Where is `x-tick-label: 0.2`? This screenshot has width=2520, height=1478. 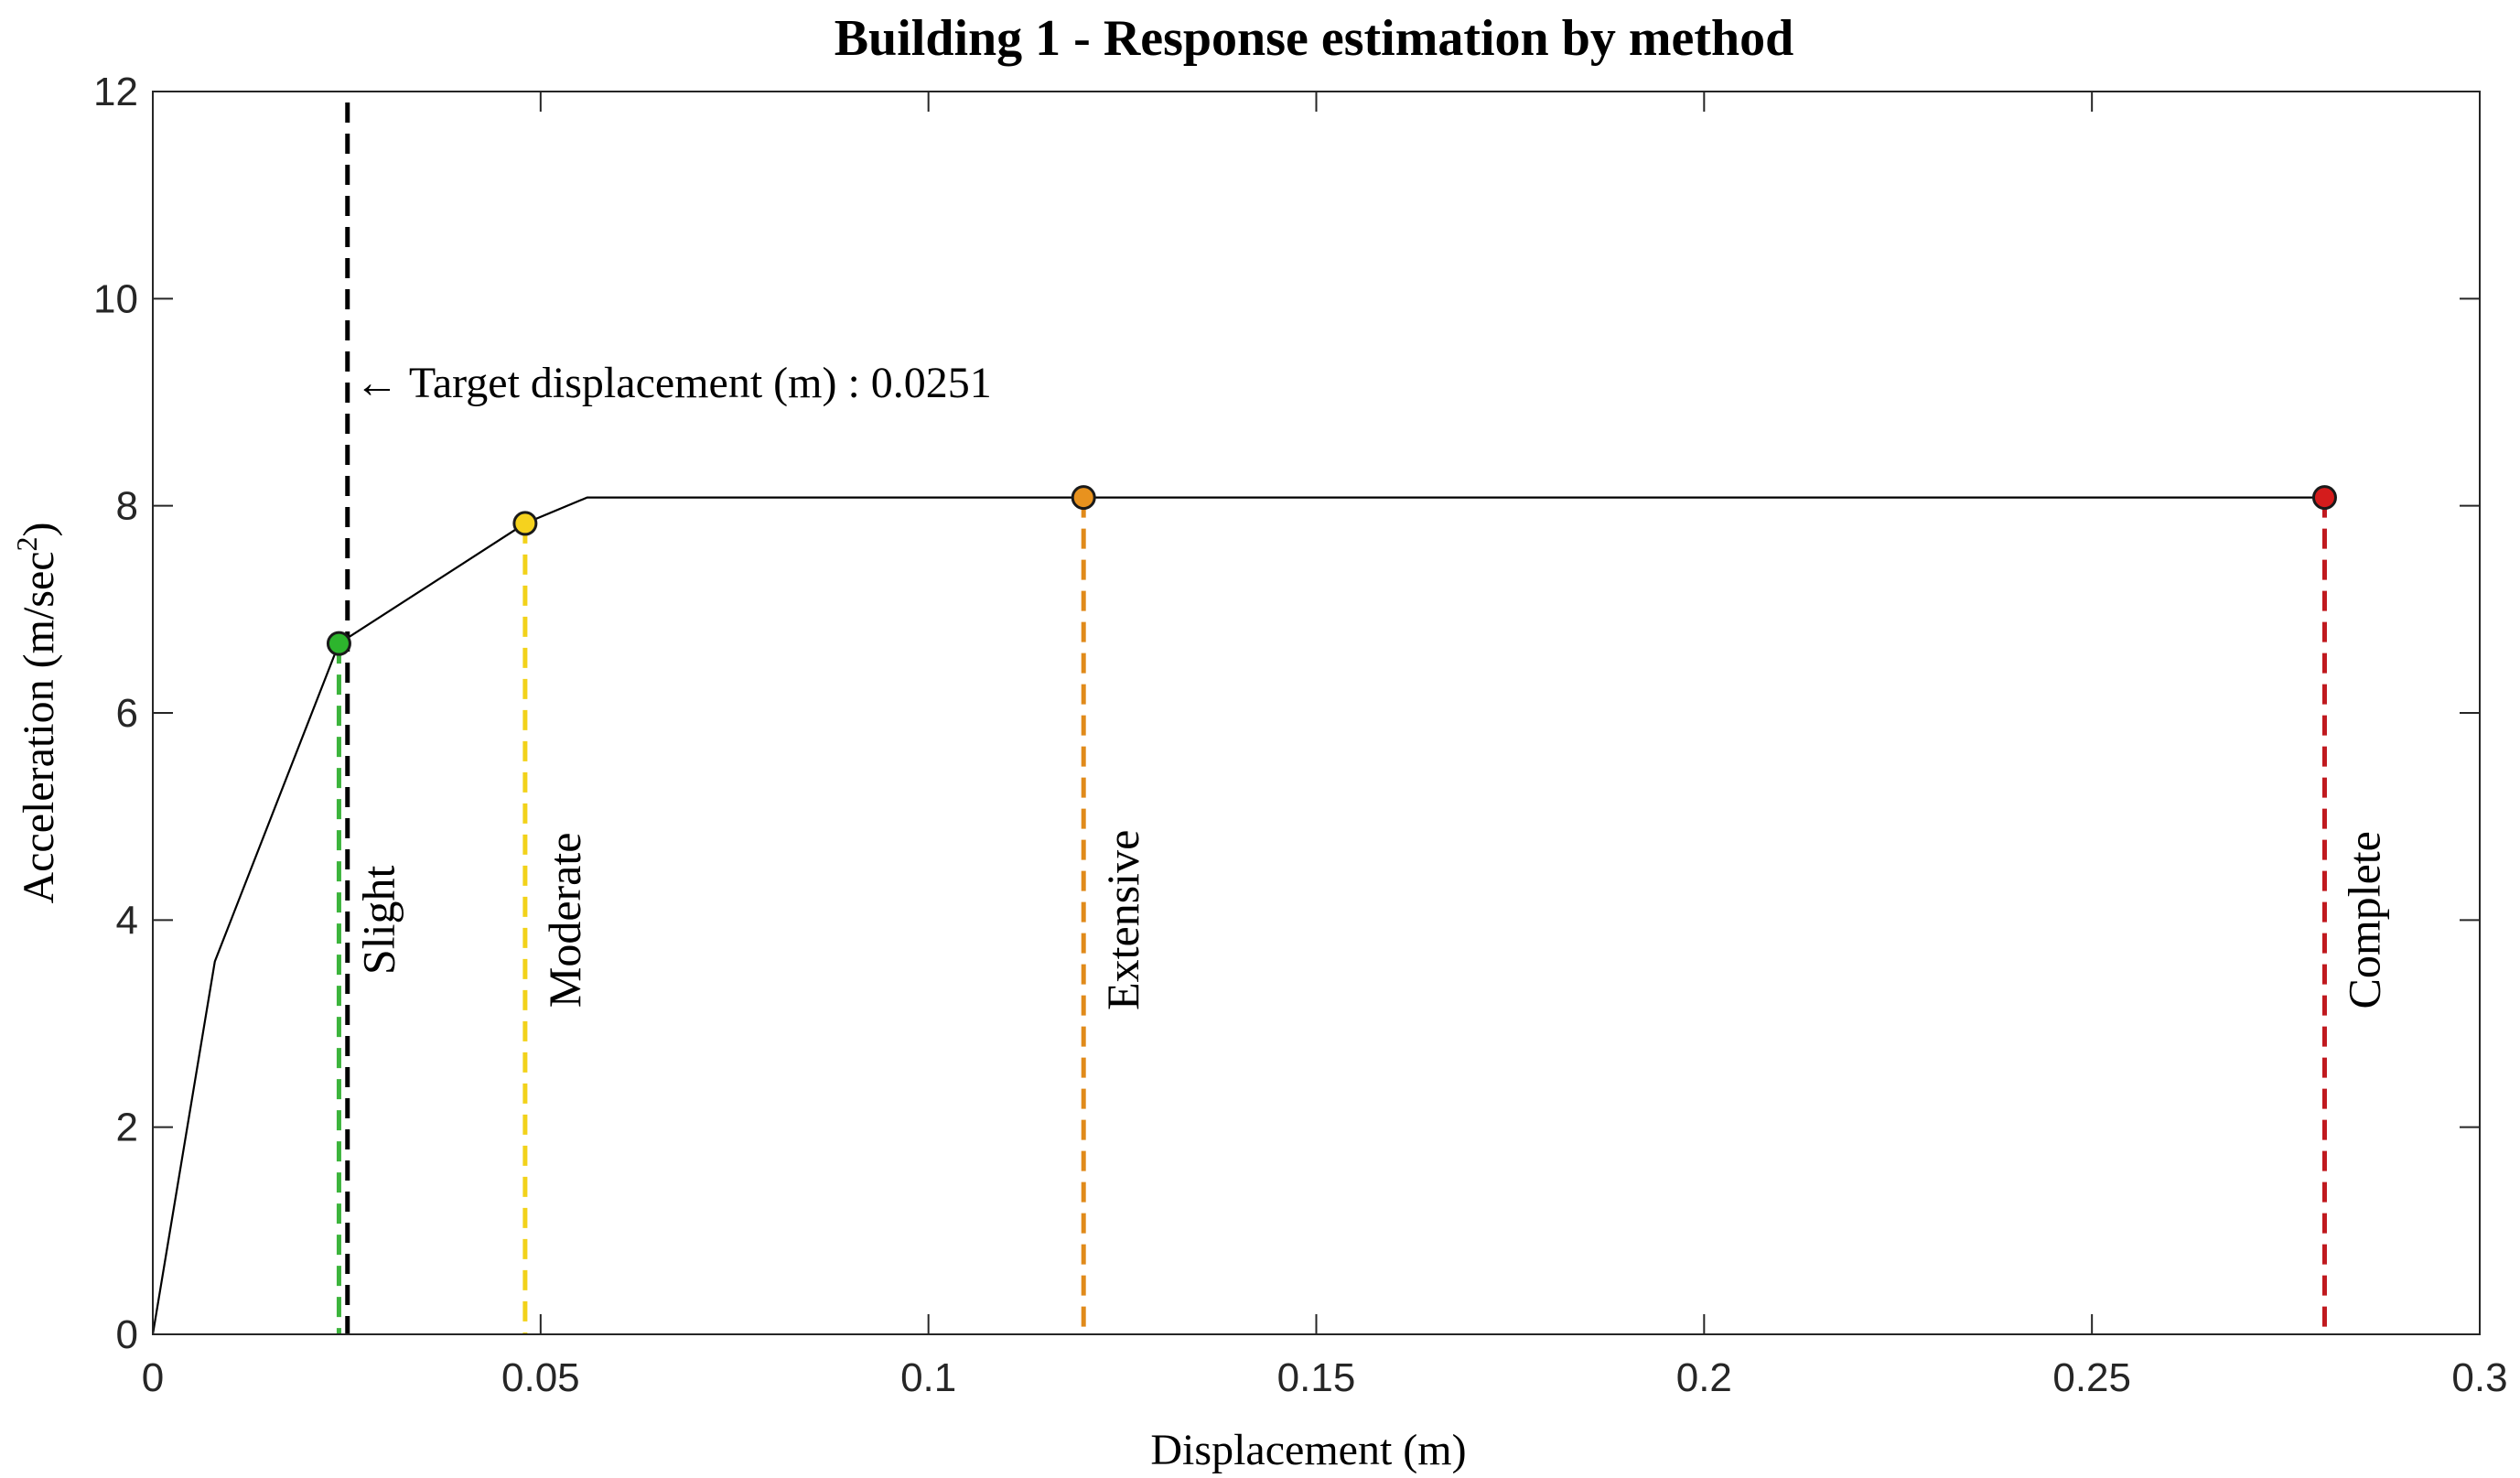 x-tick-label: 0.2 is located at coordinates (1704, 1377).